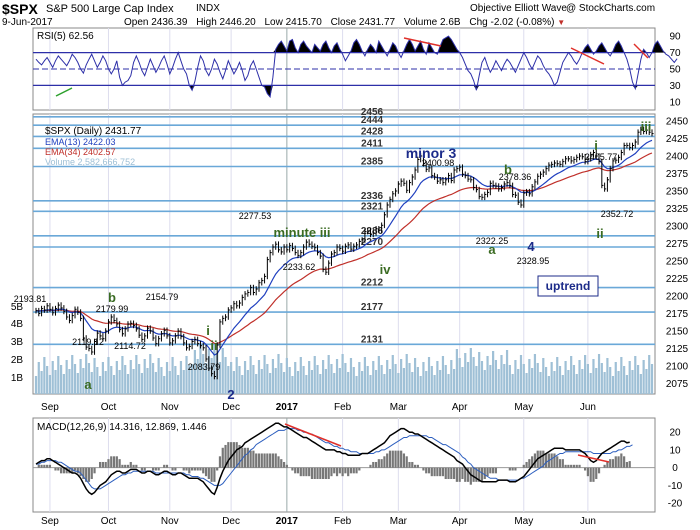 This screenshot has width=700, height=530. I want to click on price-tick-2250: 2250, so click(677, 262).